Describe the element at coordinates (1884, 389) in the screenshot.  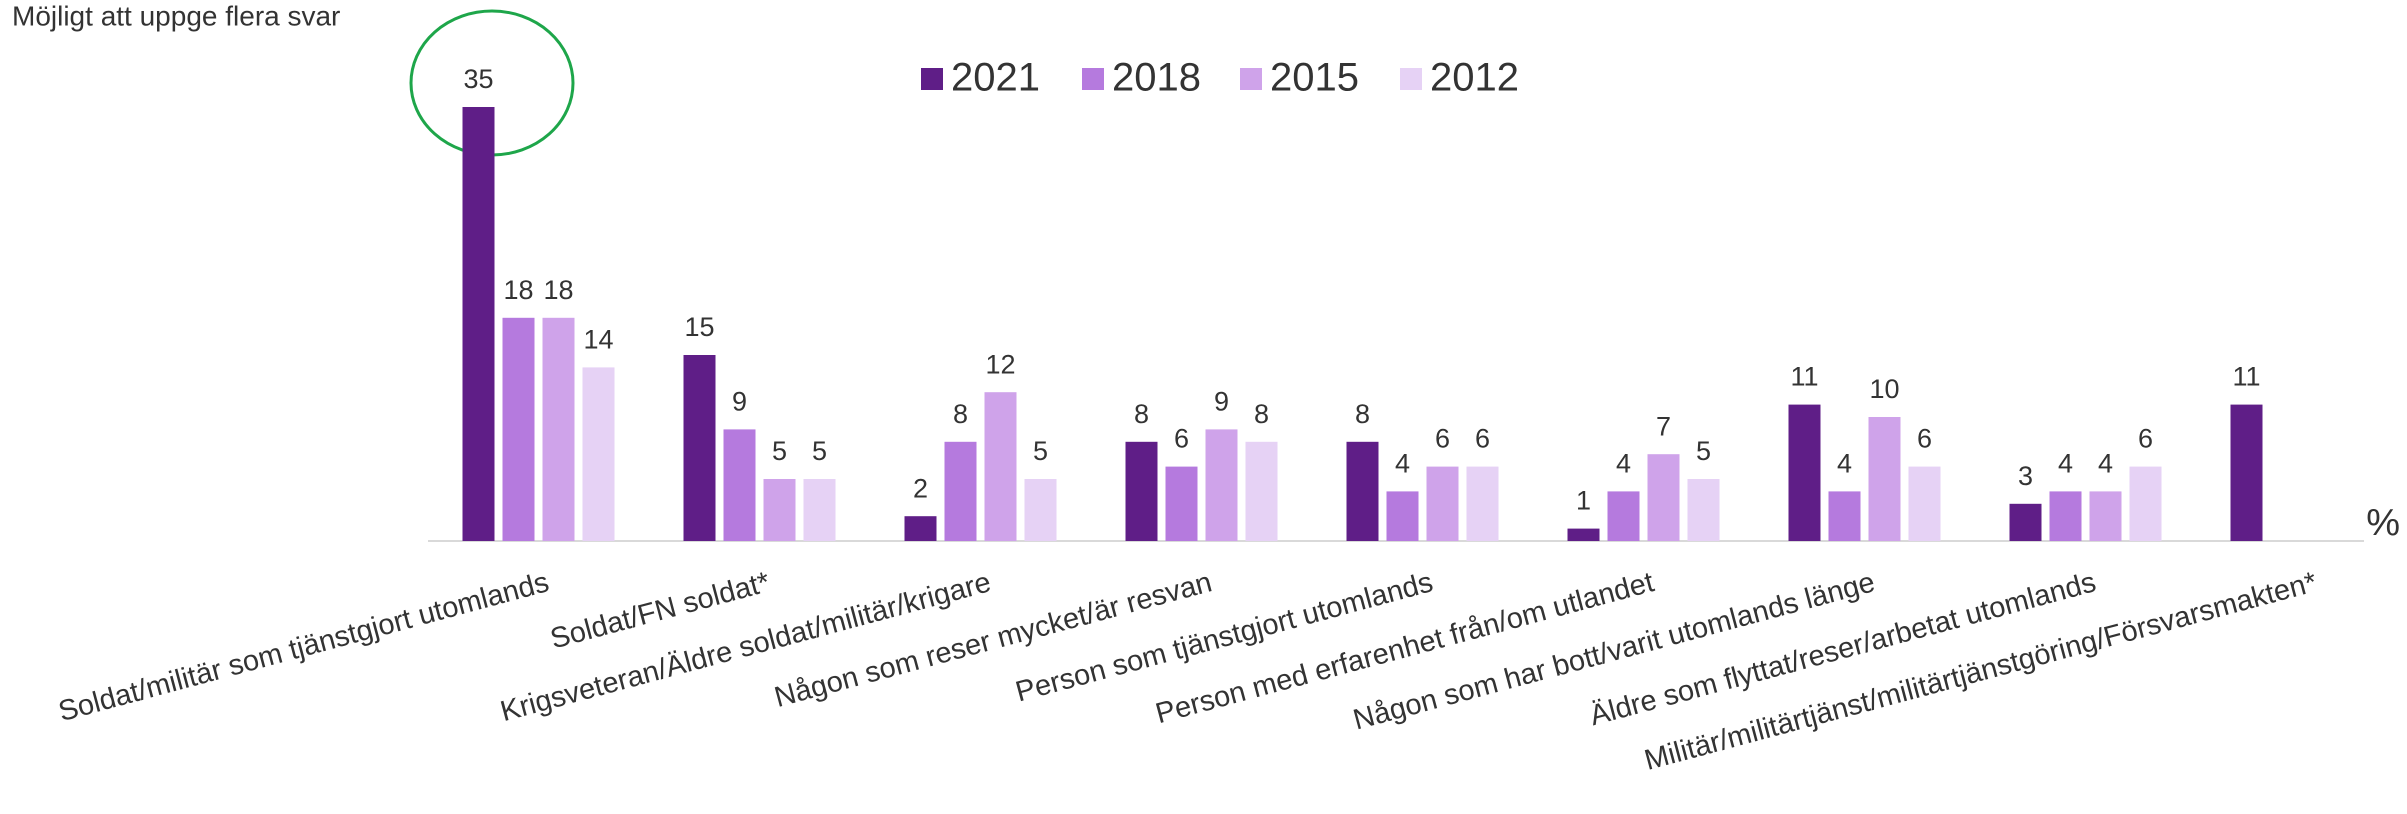
I see `value-label: 10` at that location.